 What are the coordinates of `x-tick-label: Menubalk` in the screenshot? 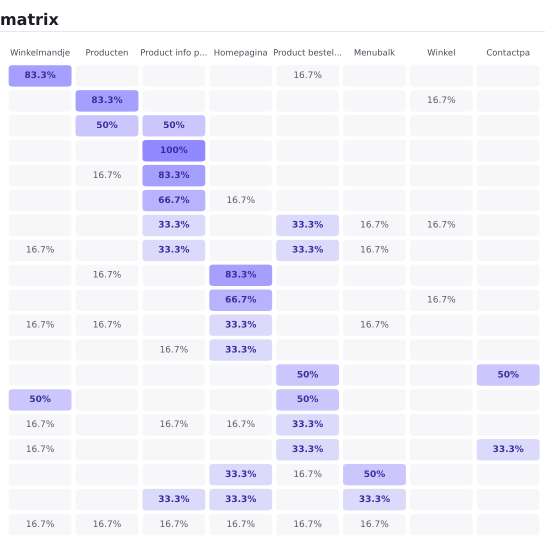 It's located at (375, 53).